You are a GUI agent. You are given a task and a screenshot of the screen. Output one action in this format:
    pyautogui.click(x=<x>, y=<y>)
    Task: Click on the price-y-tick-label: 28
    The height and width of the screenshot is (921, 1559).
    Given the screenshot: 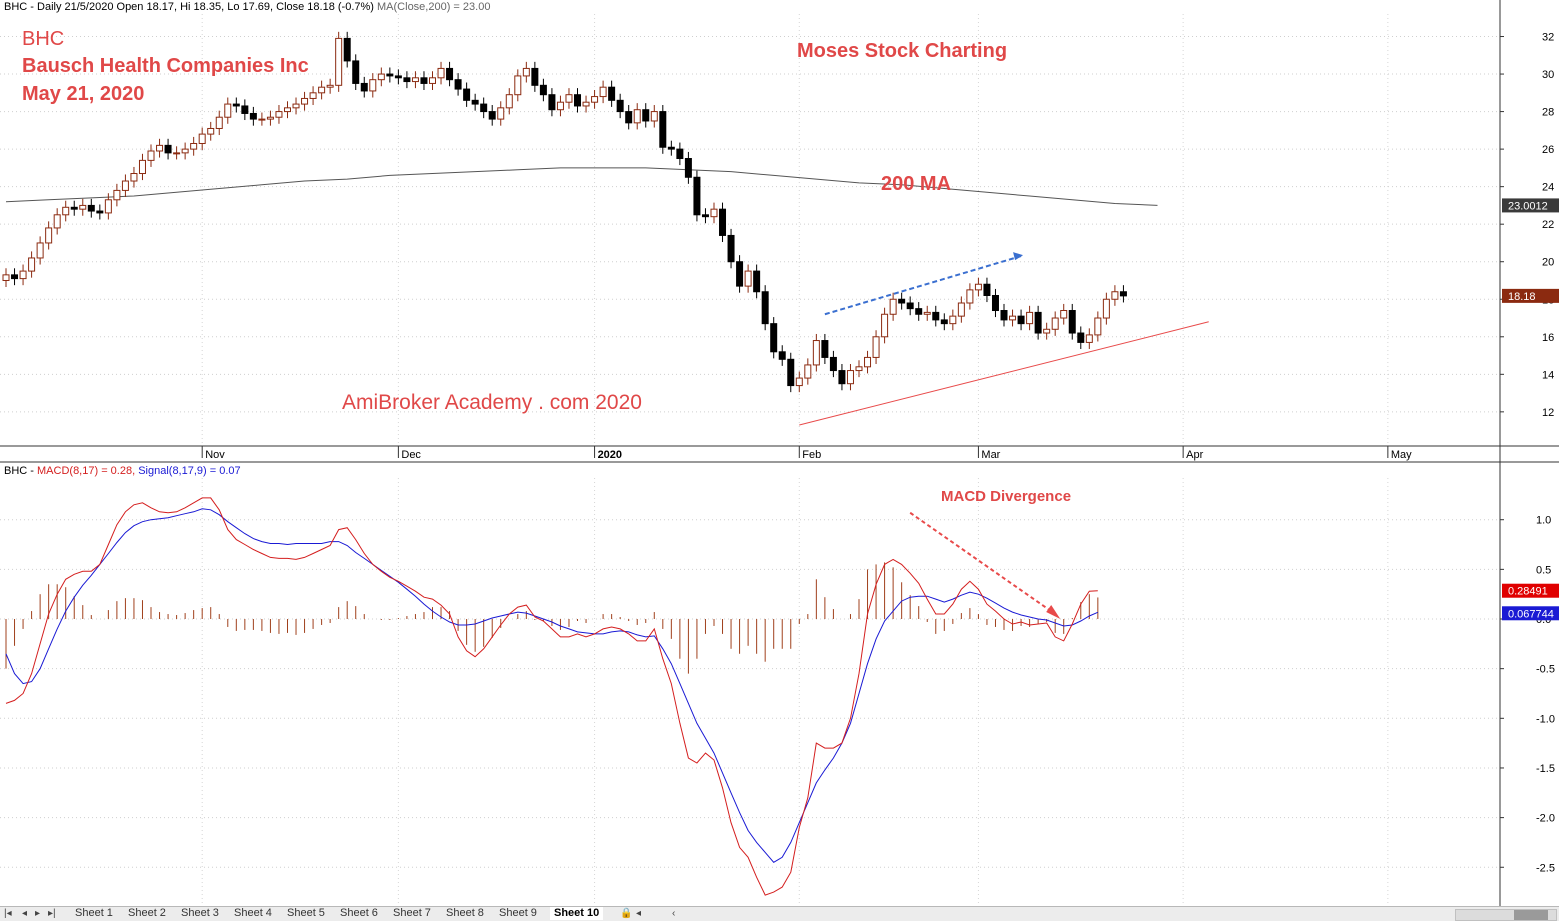 What is the action you would take?
    pyautogui.click(x=1548, y=113)
    